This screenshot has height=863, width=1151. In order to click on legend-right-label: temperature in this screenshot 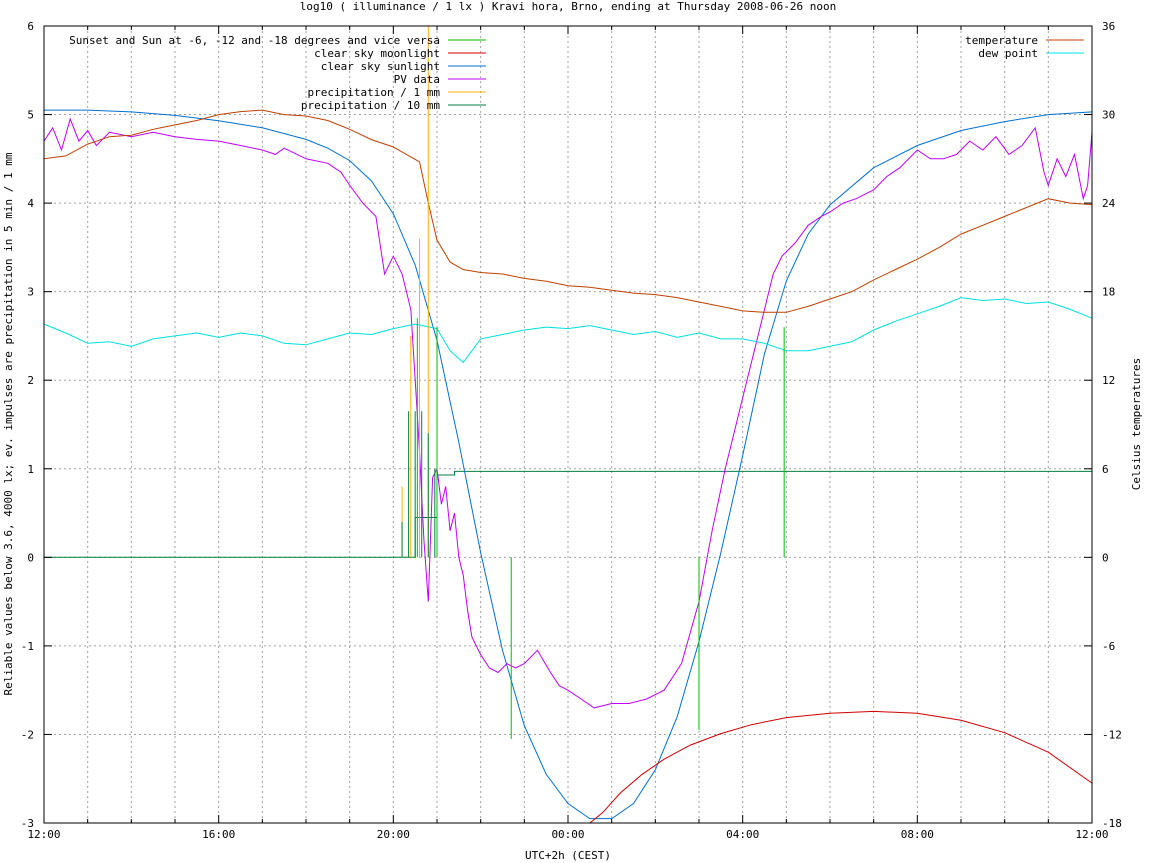, I will do `click(1001, 40)`.